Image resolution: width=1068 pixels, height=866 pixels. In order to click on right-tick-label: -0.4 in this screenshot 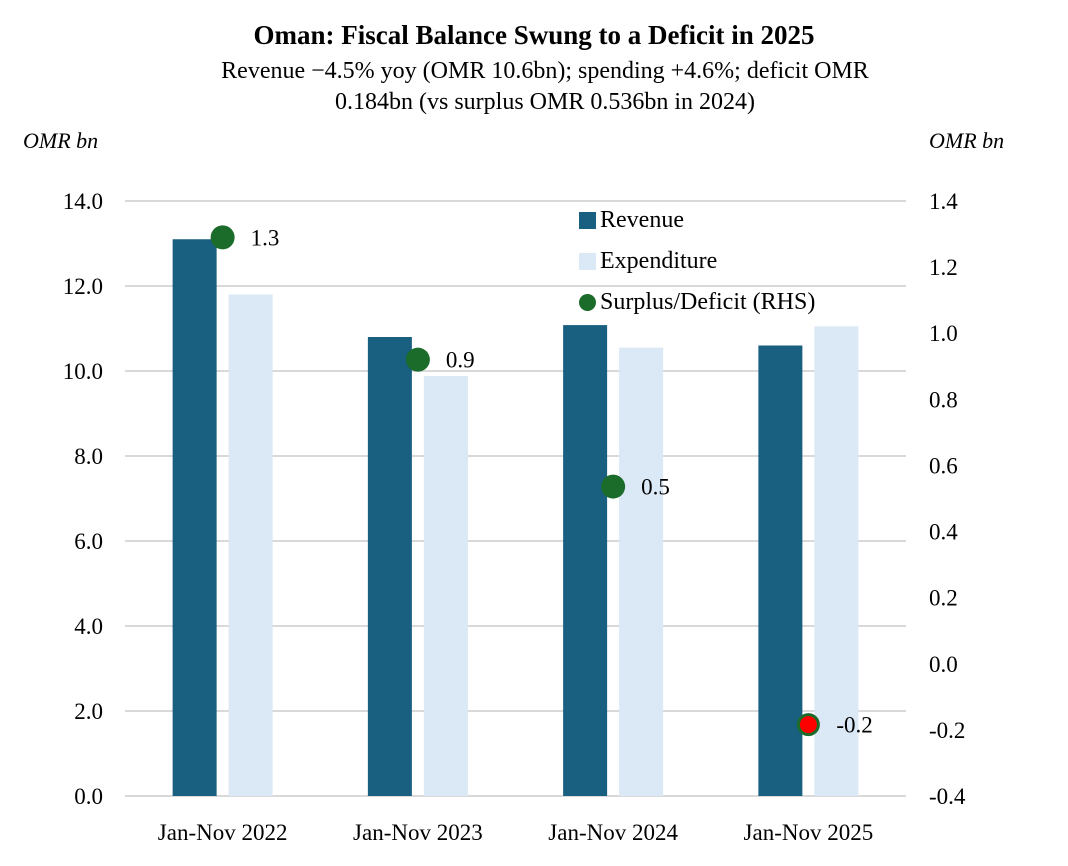, I will do `click(947, 796)`.